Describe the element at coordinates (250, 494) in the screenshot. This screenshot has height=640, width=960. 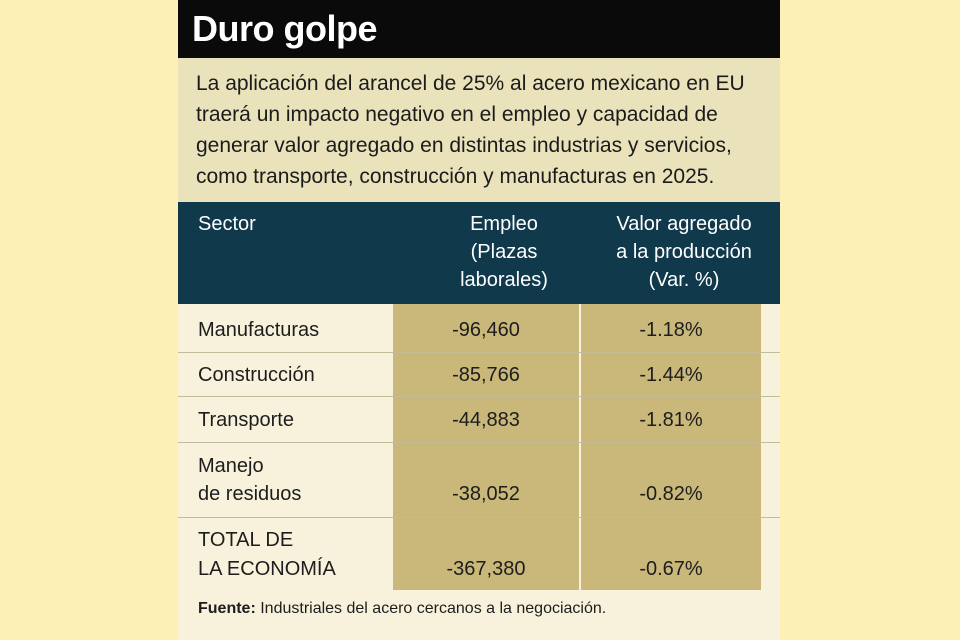
I see `table-row-sector: de residuos` at that location.